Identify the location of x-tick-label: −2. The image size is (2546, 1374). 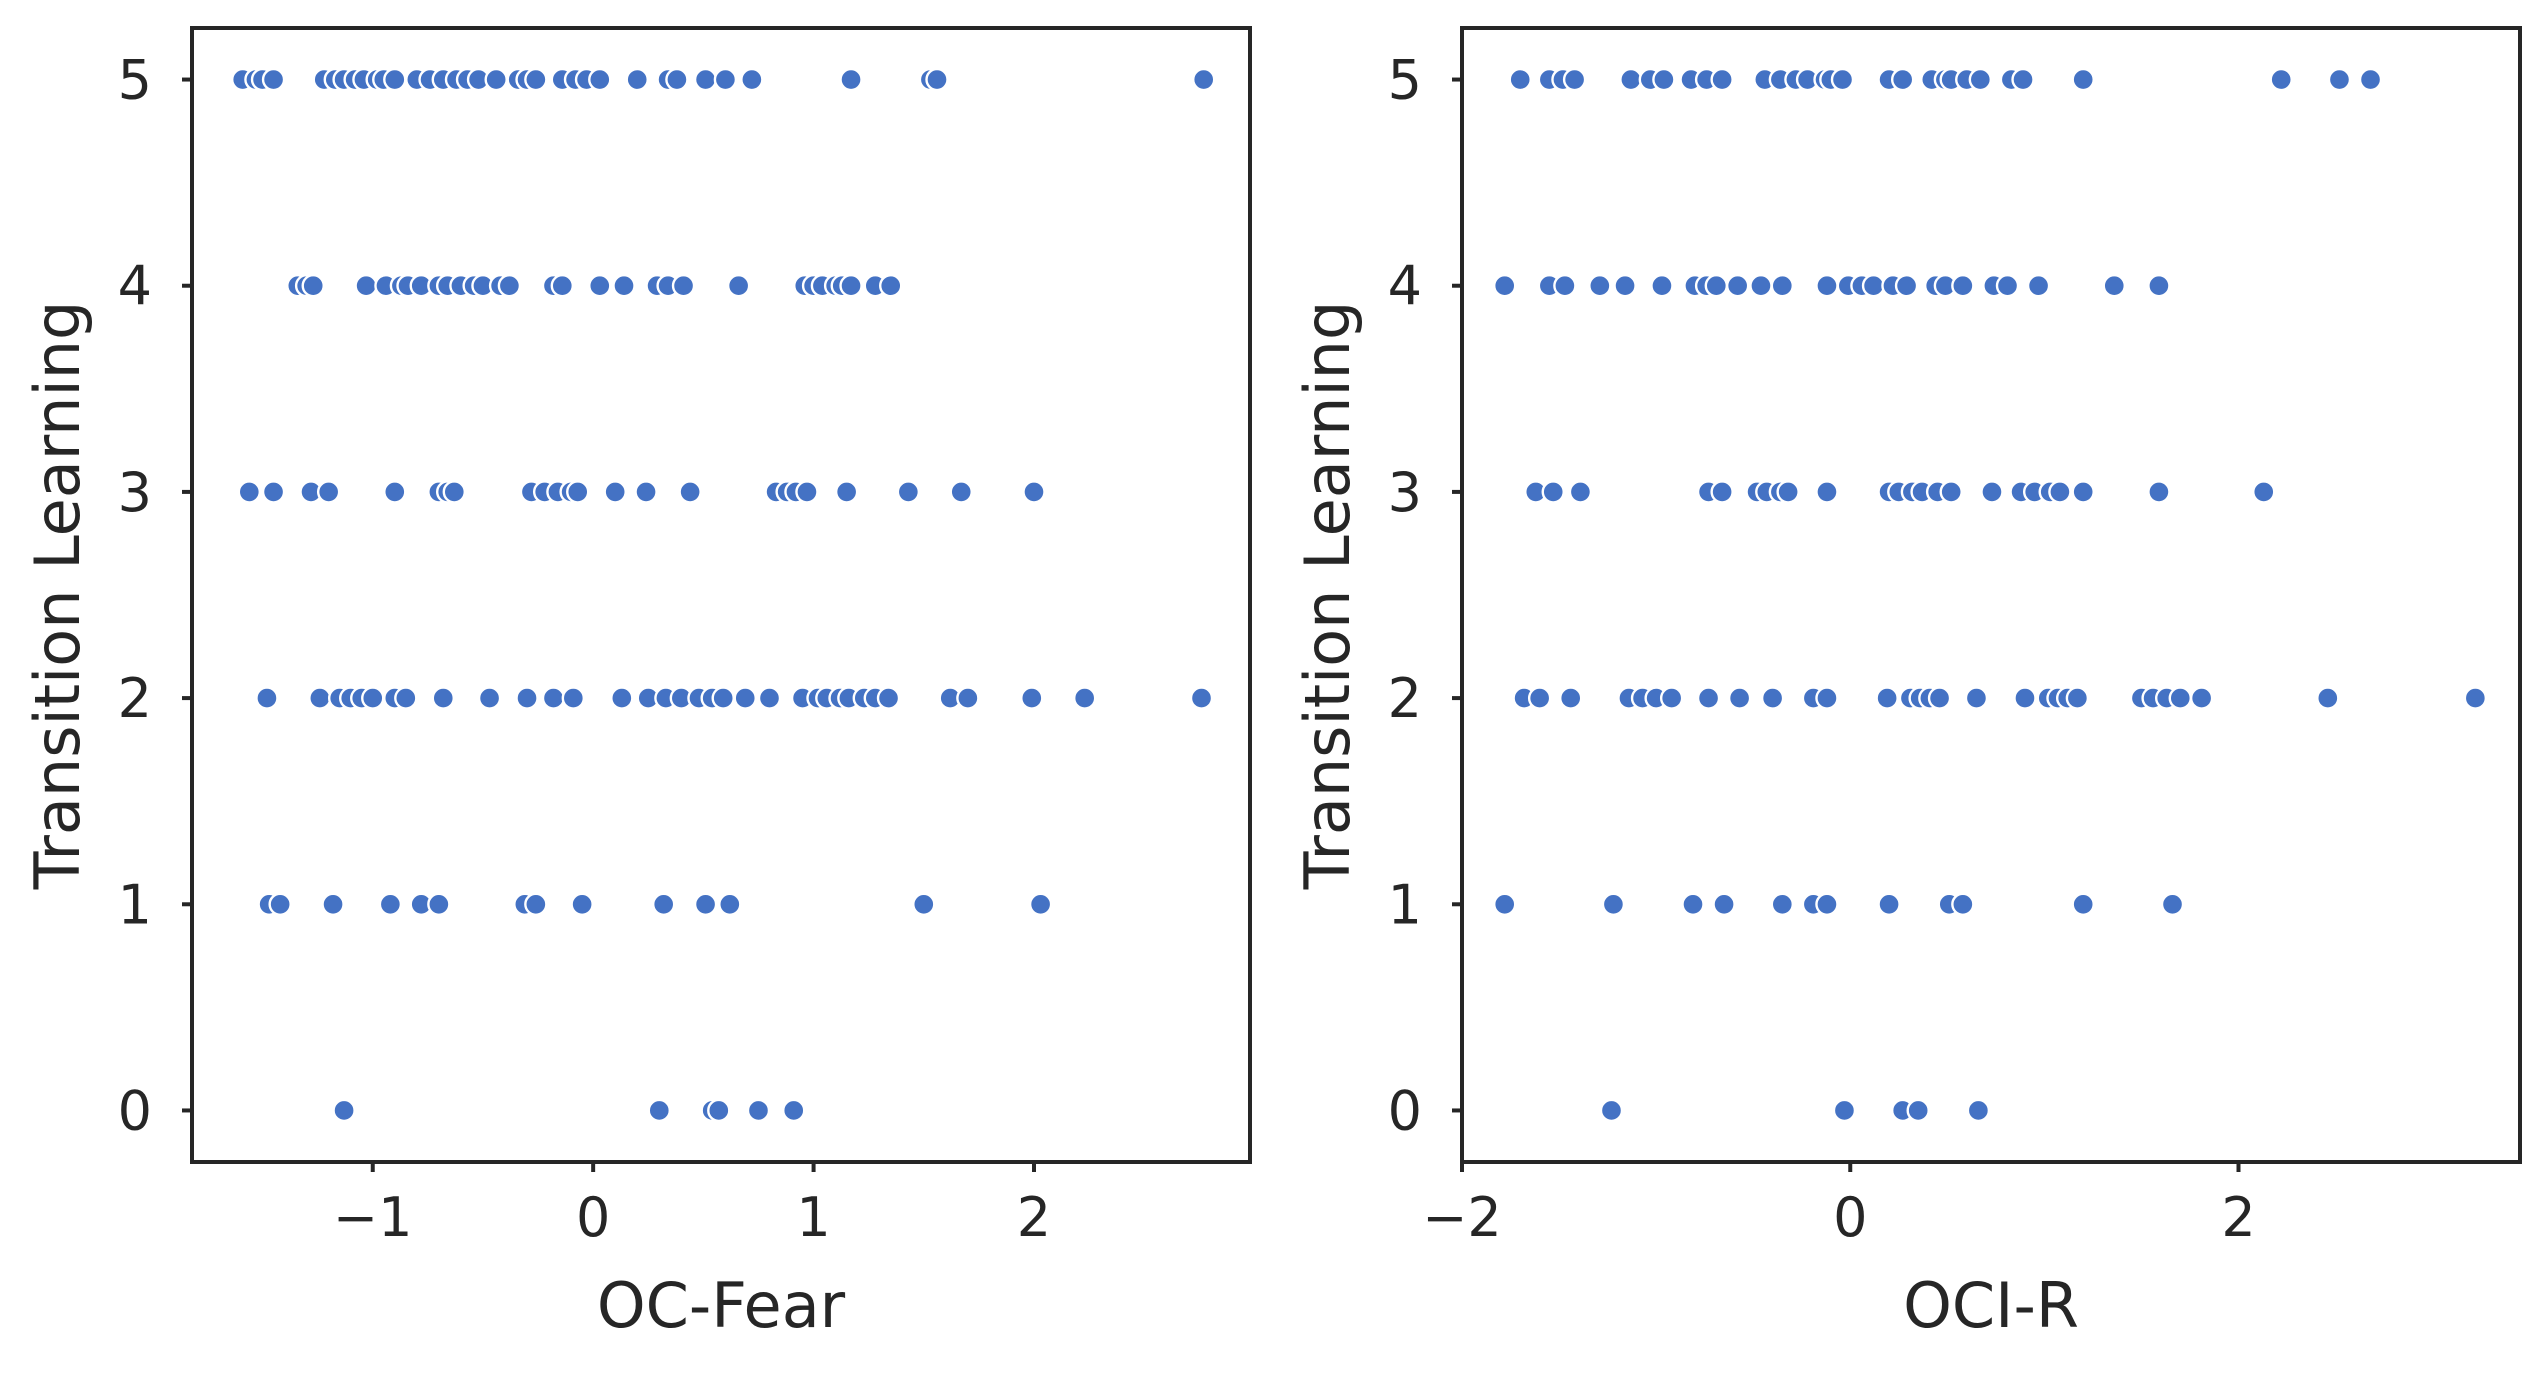
(1462, 1217).